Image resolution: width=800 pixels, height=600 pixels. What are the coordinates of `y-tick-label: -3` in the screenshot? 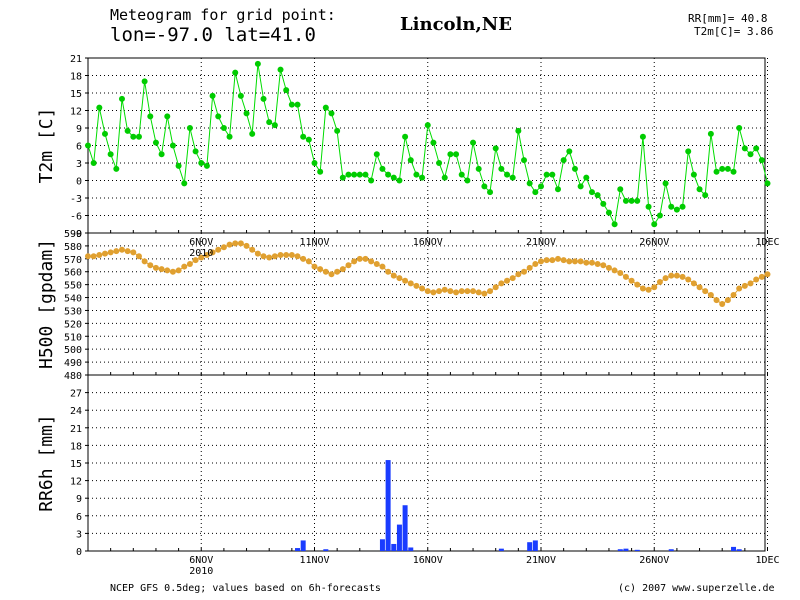 It's located at (76, 199).